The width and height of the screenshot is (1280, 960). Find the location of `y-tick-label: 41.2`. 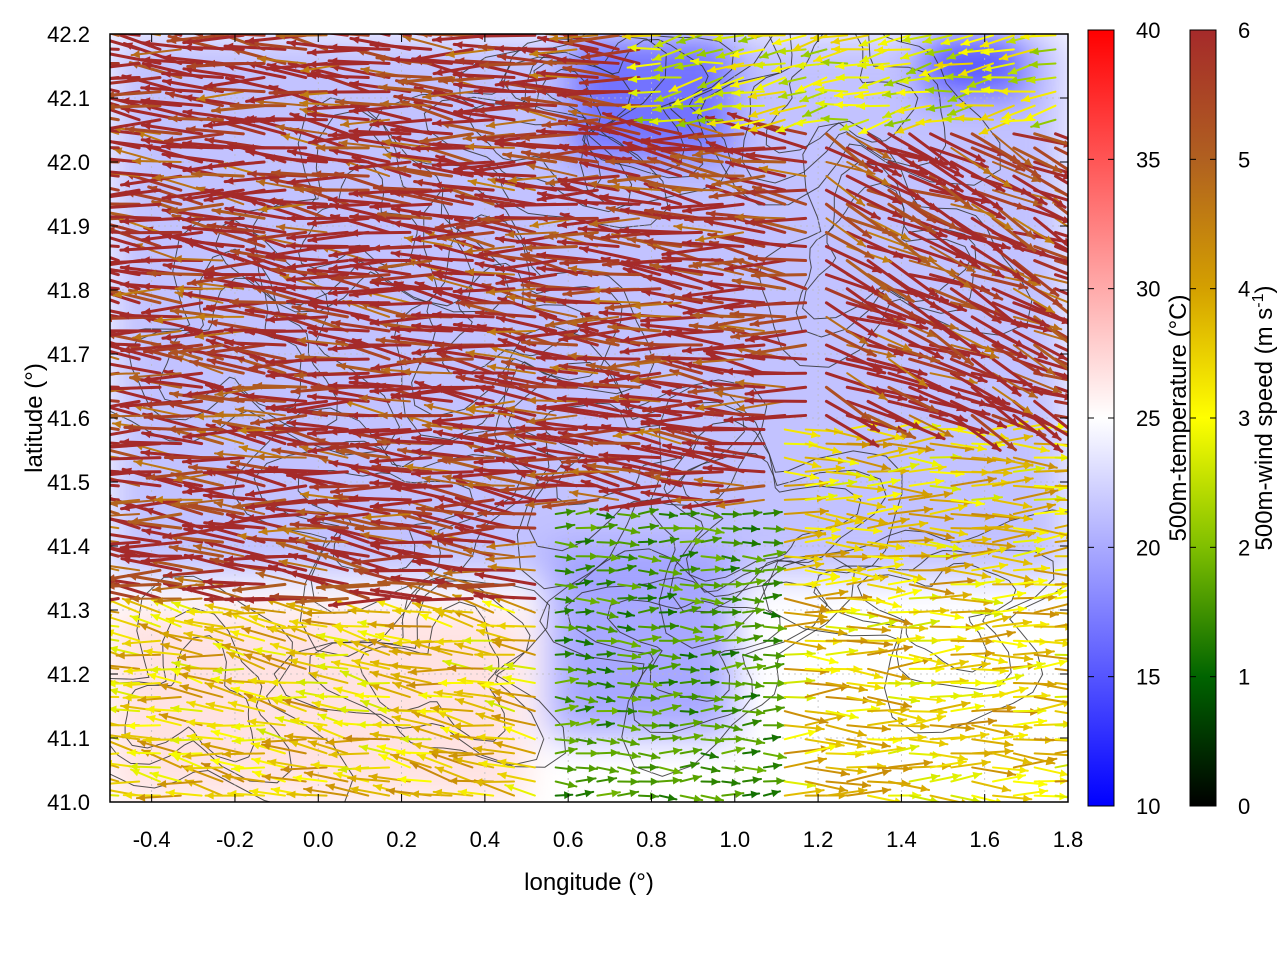

y-tick-label: 41.2 is located at coordinates (68, 674).